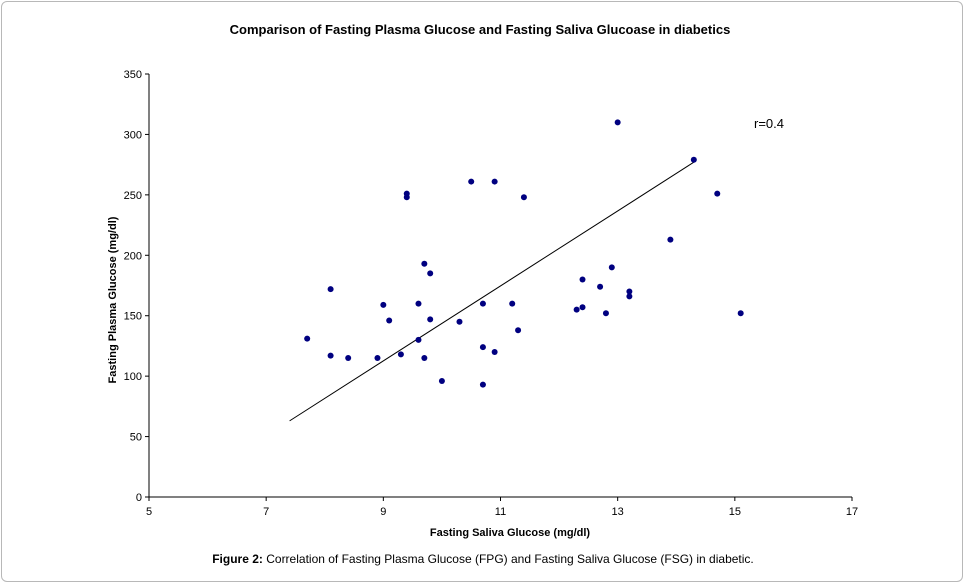  I want to click on caption-label: Figure 2:, so click(237, 559).